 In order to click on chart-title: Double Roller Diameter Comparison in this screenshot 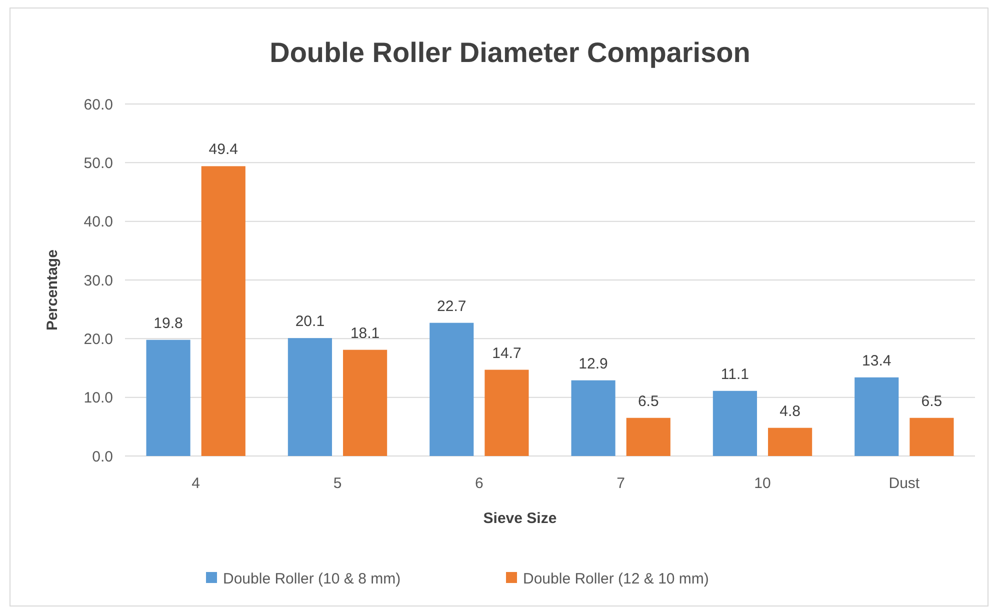, I will do `click(510, 52)`.